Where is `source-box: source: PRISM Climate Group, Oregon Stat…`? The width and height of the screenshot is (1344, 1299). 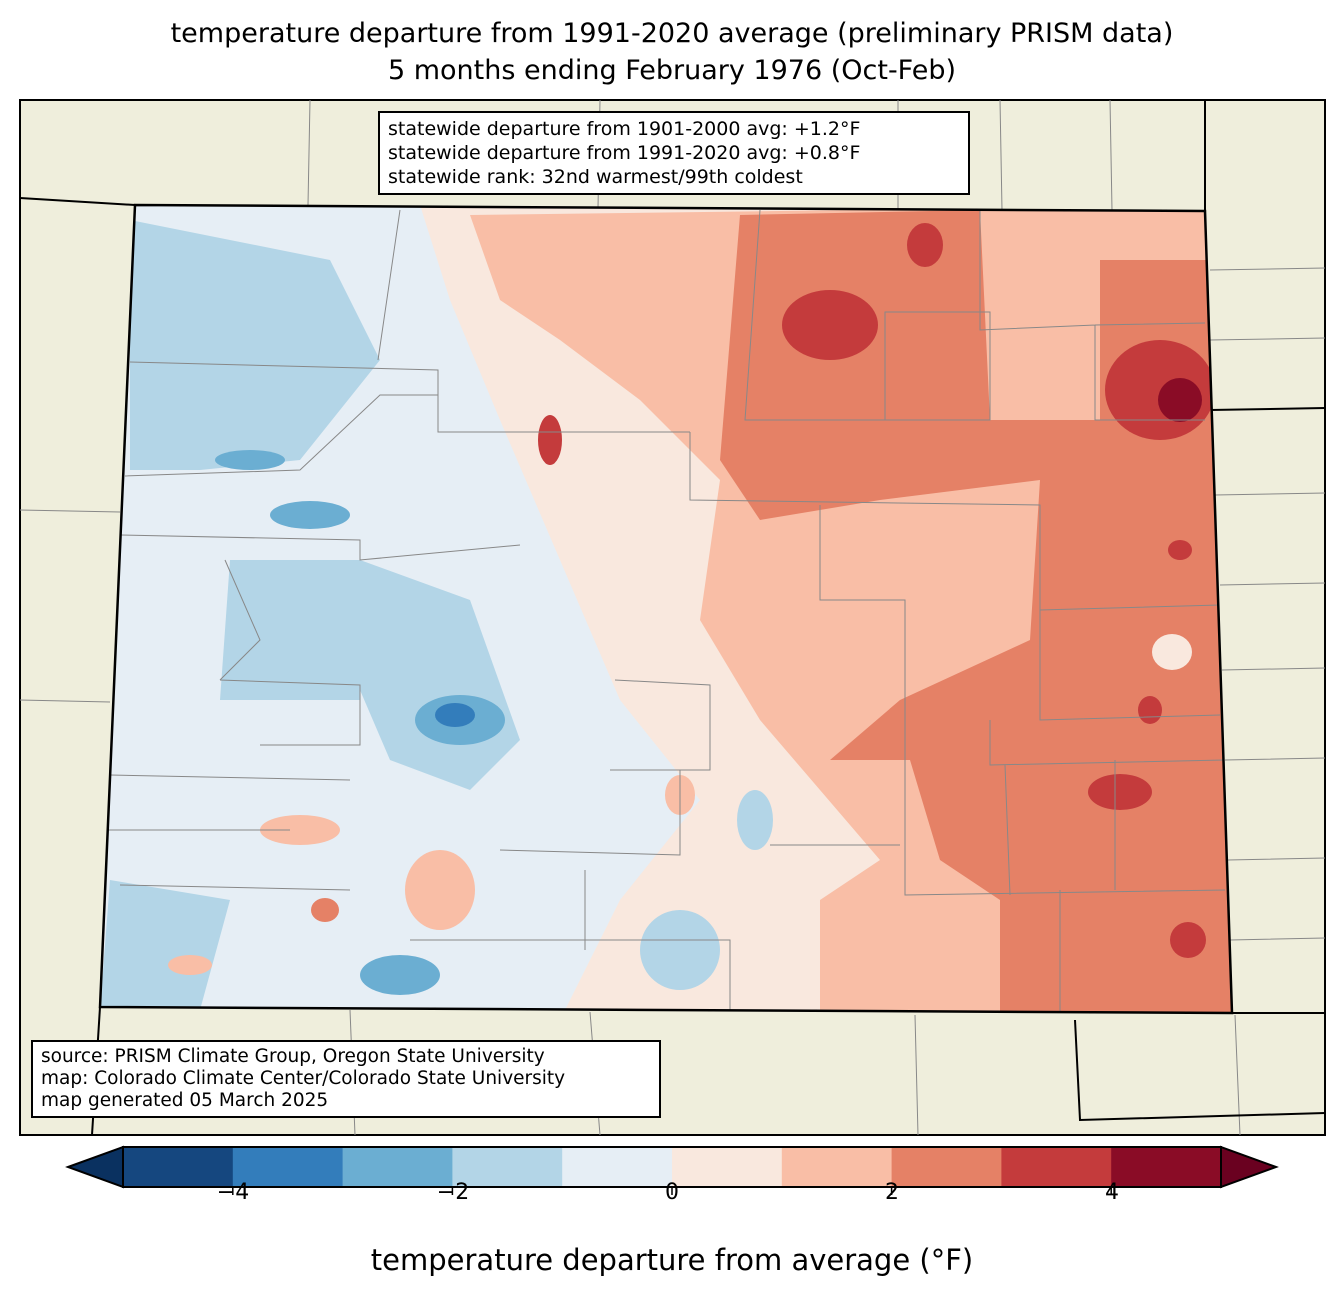
source-box: source: PRISM Climate Group, Oregon Stat… is located at coordinates (346, 1079).